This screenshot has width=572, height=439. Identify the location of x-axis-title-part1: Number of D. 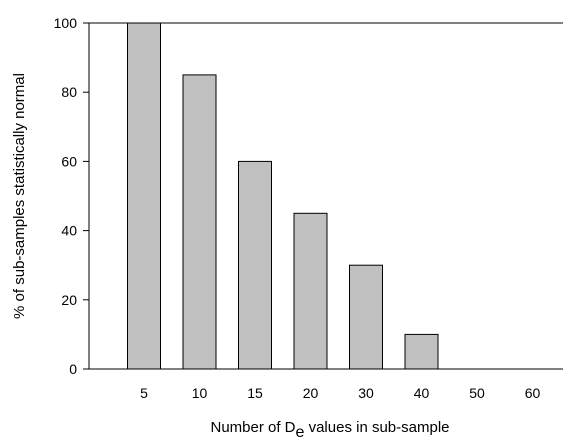
(252, 427).